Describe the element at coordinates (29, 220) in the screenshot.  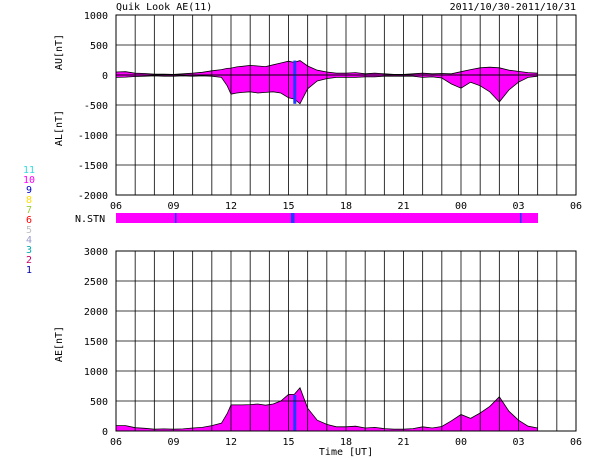
I see `station-number: 6` at that location.